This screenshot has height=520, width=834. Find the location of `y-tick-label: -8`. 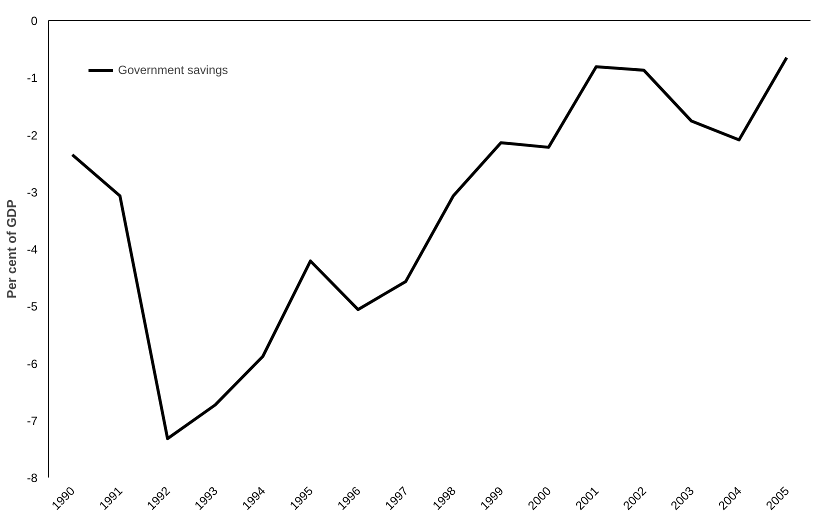

y-tick-label: -8 is located at coordinates (32, 478).